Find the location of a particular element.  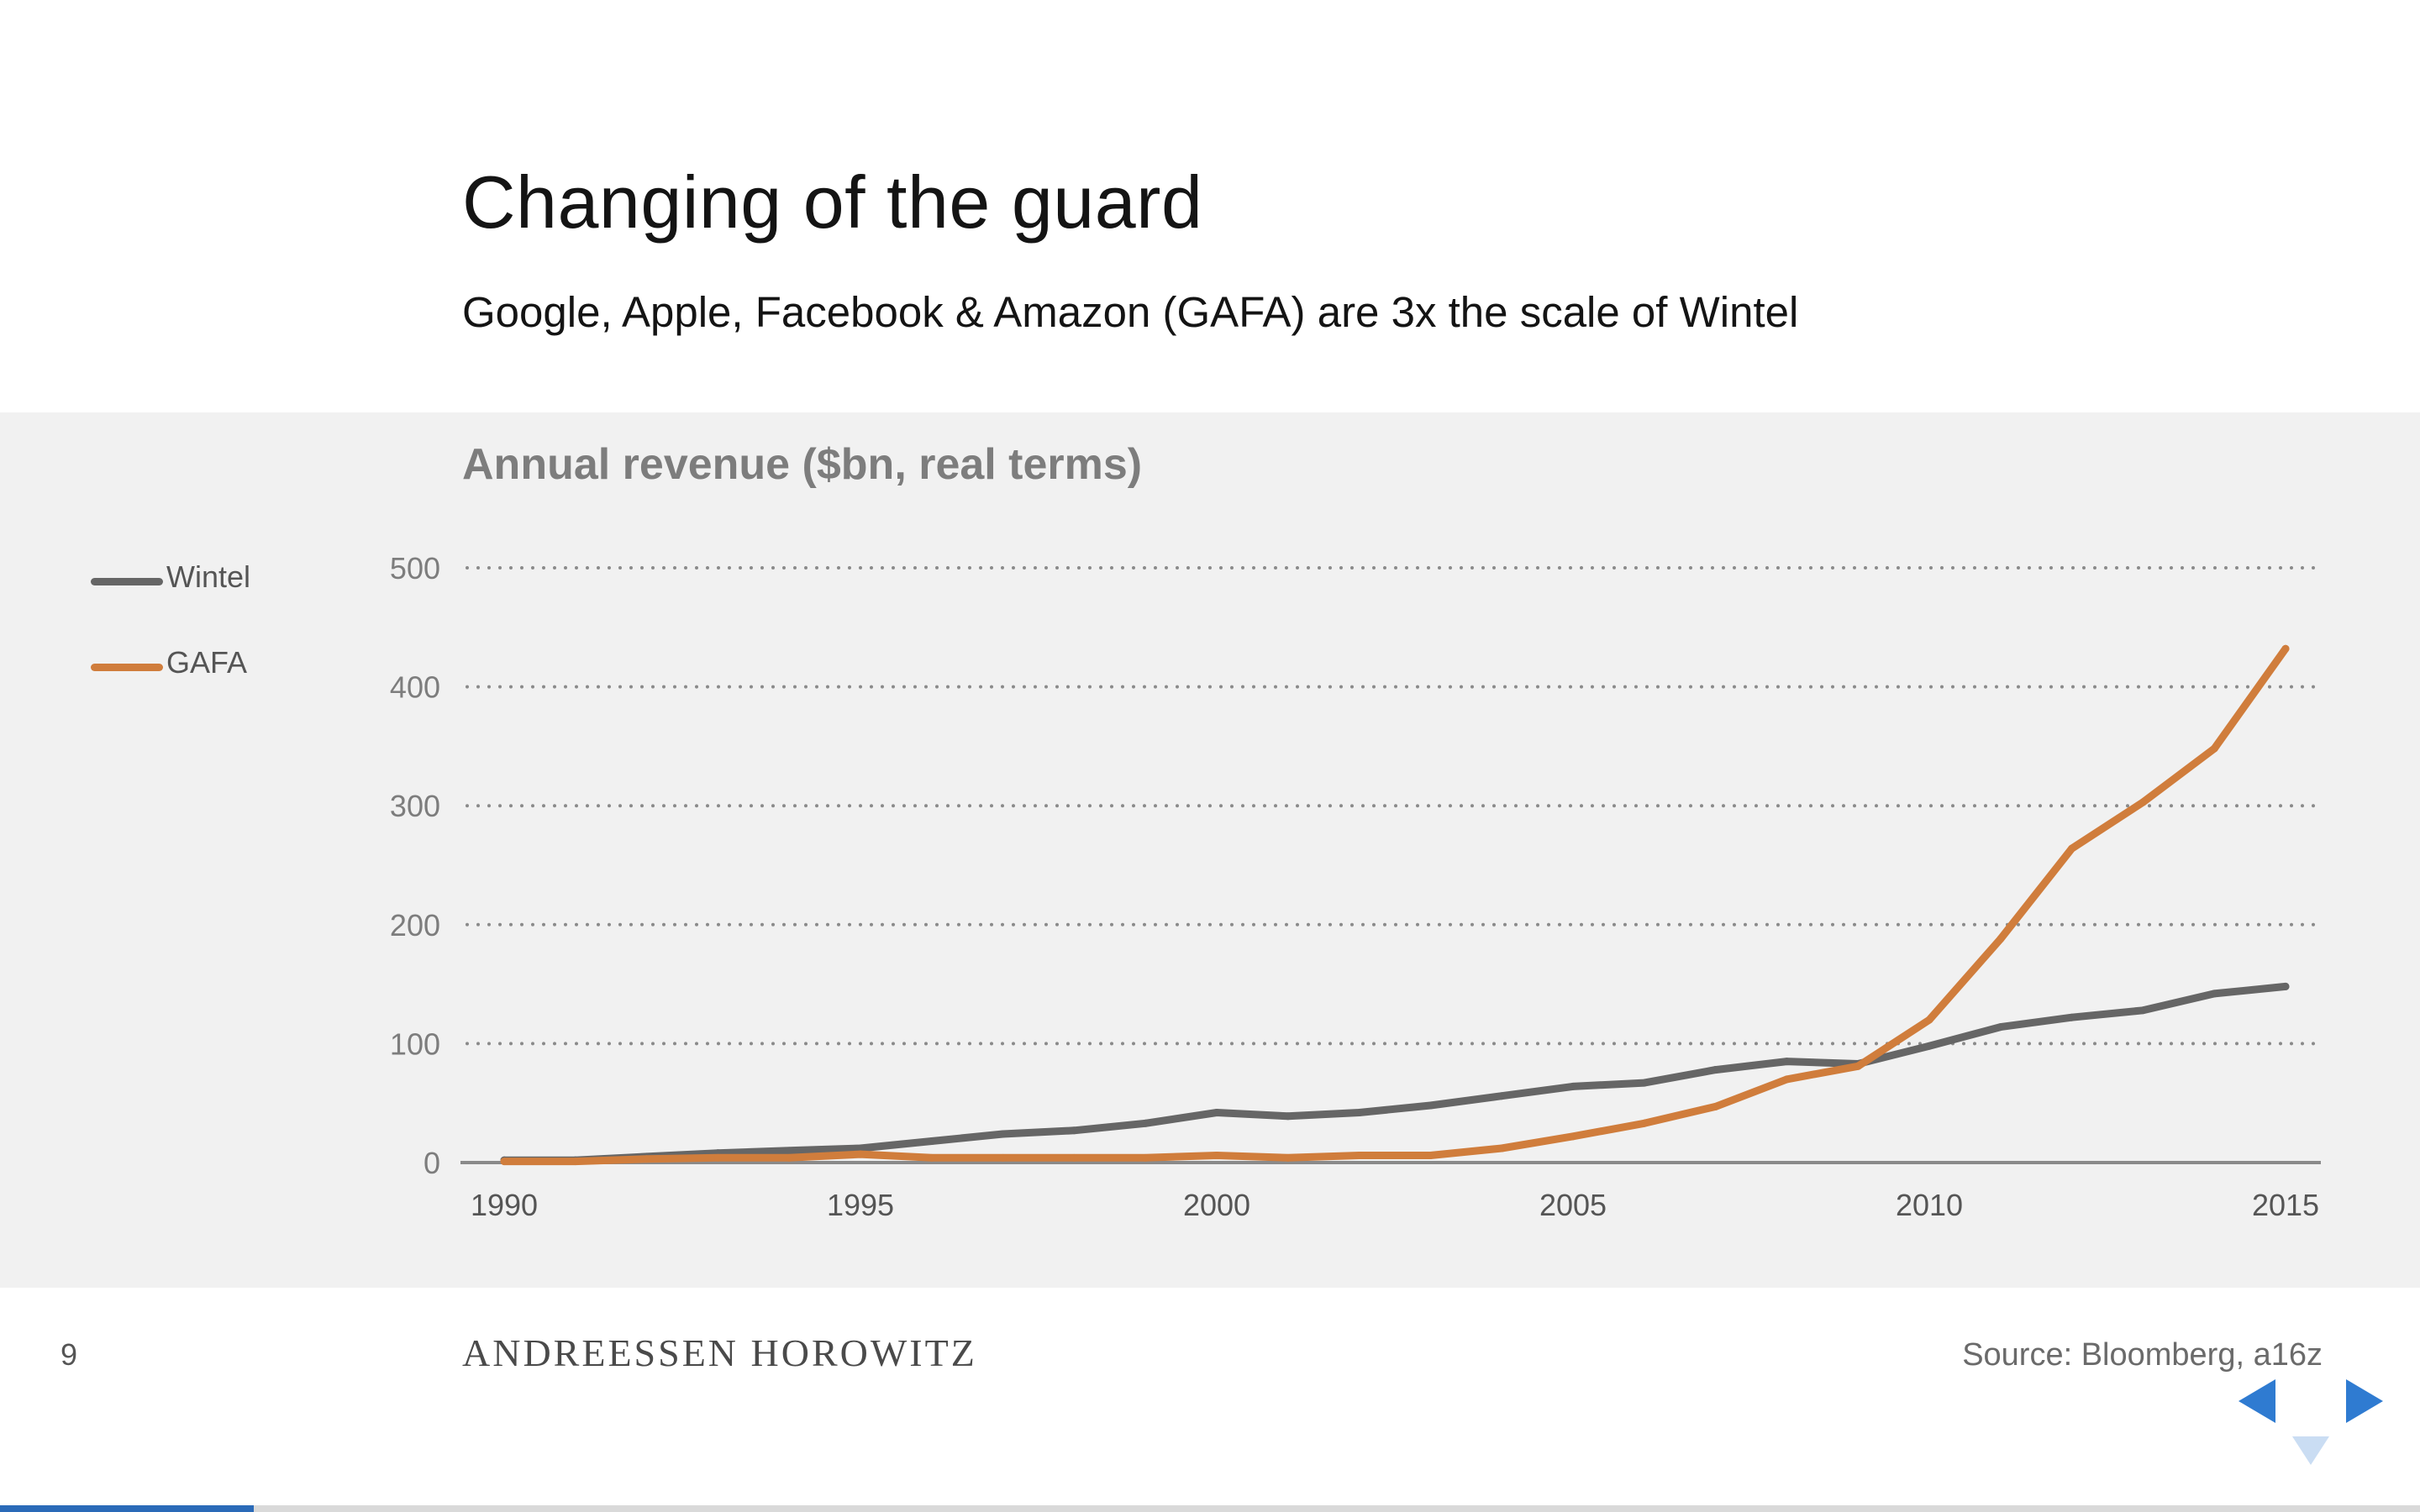

x-tick-label: 2010 is located at coordinates (1929, 1205).